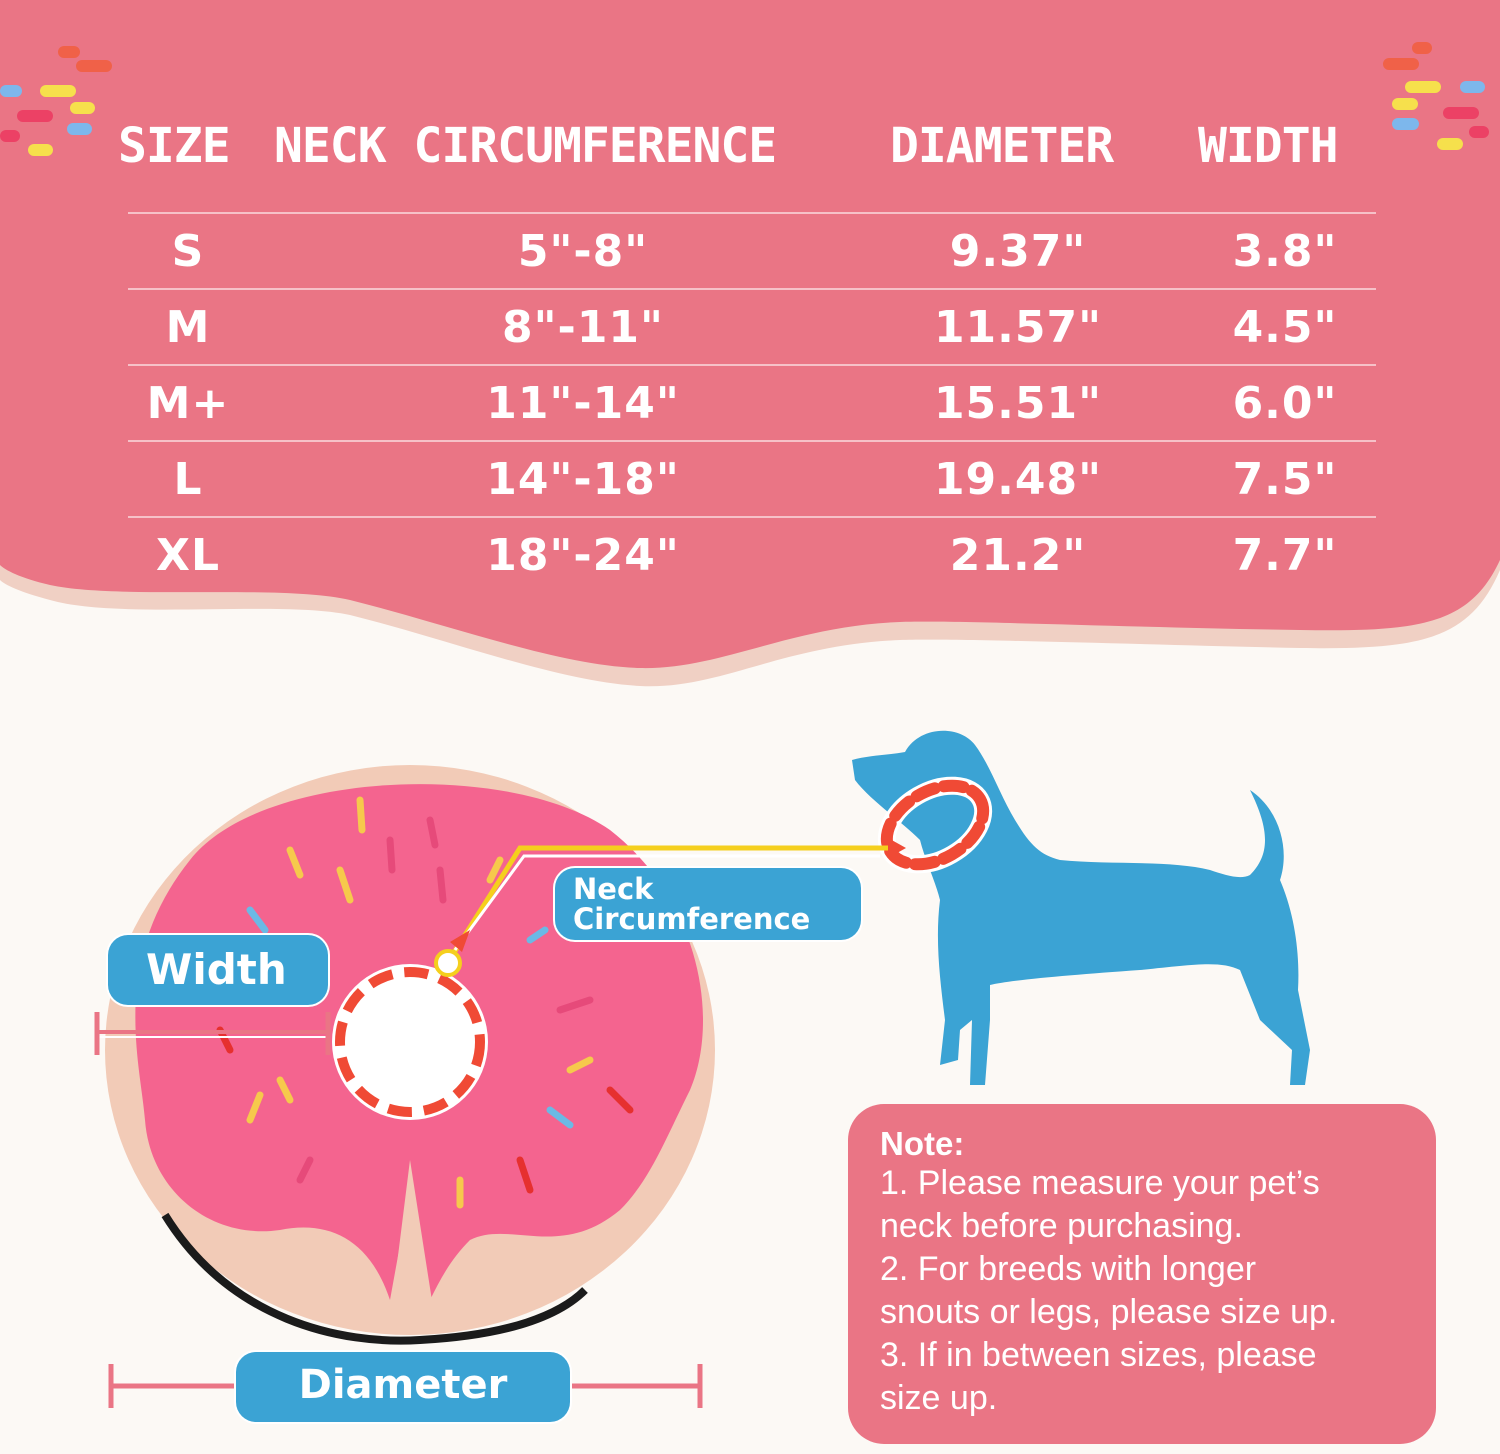 This screenshot has height=1454, width=1500. I want to click on cell-neck: 14"-18", so click(583, 479).